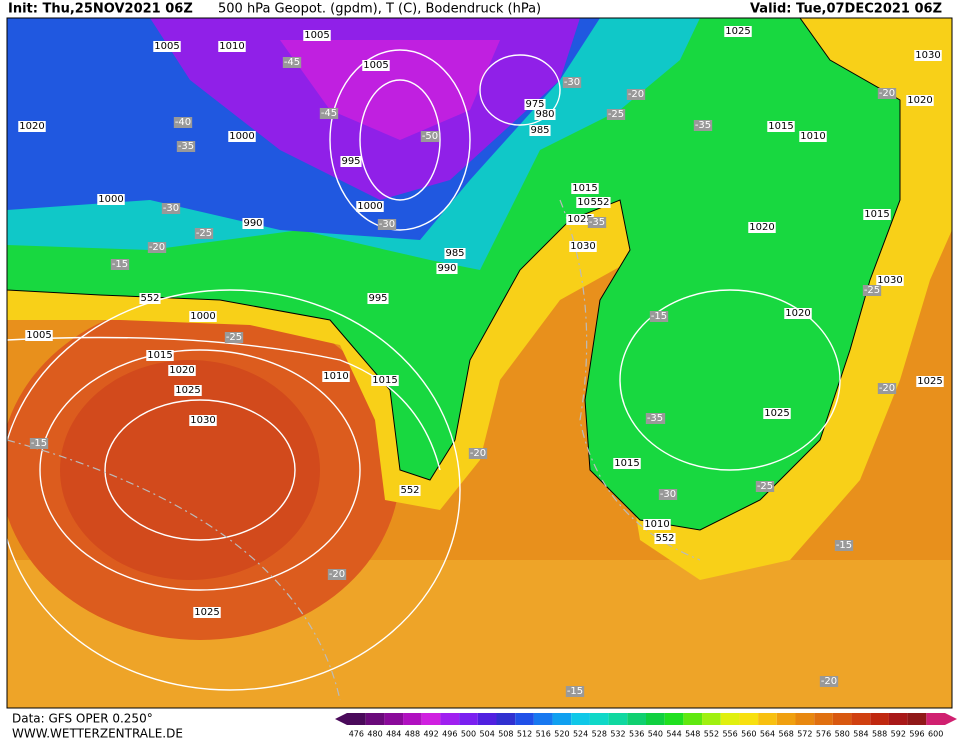 The image size is (959, 741). I want to click on isobar-label: 1020, so click(31, 126).